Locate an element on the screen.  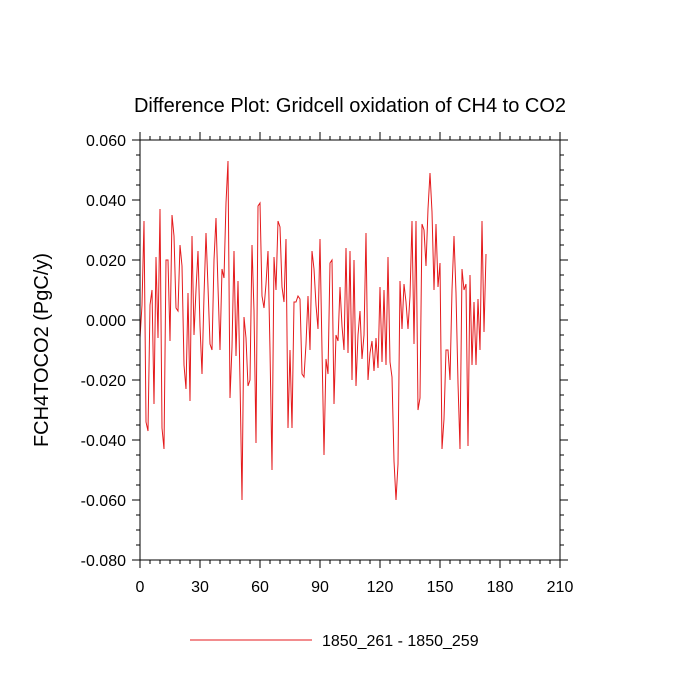
x-tick-label: 60 is located at coordinates (260, 587).